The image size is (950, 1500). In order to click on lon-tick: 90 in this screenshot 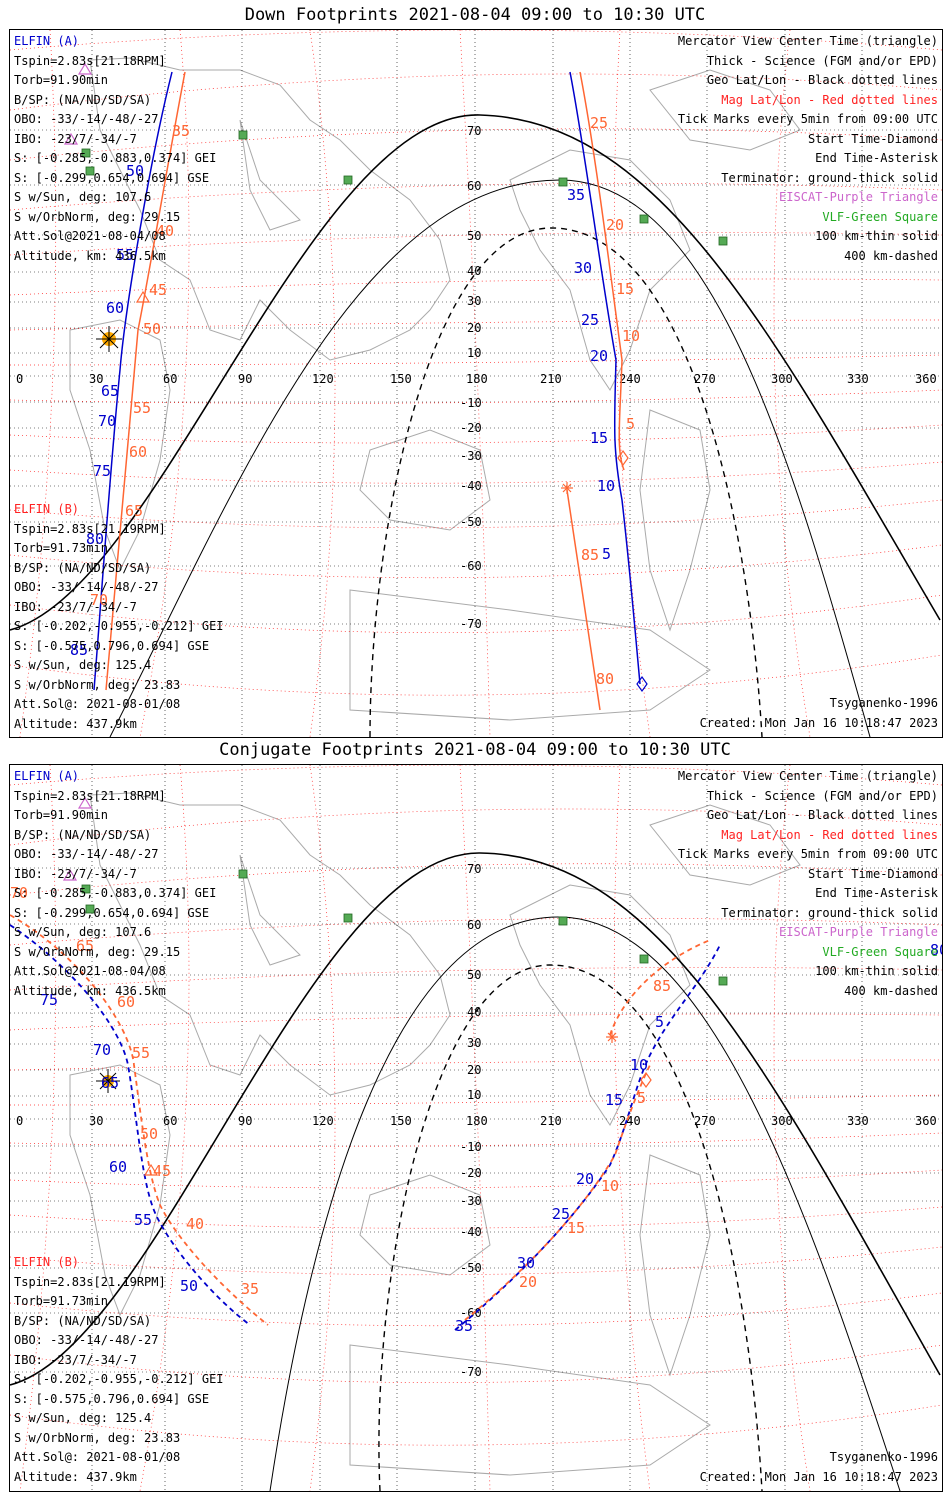, I will do `click(245, 1121)`.